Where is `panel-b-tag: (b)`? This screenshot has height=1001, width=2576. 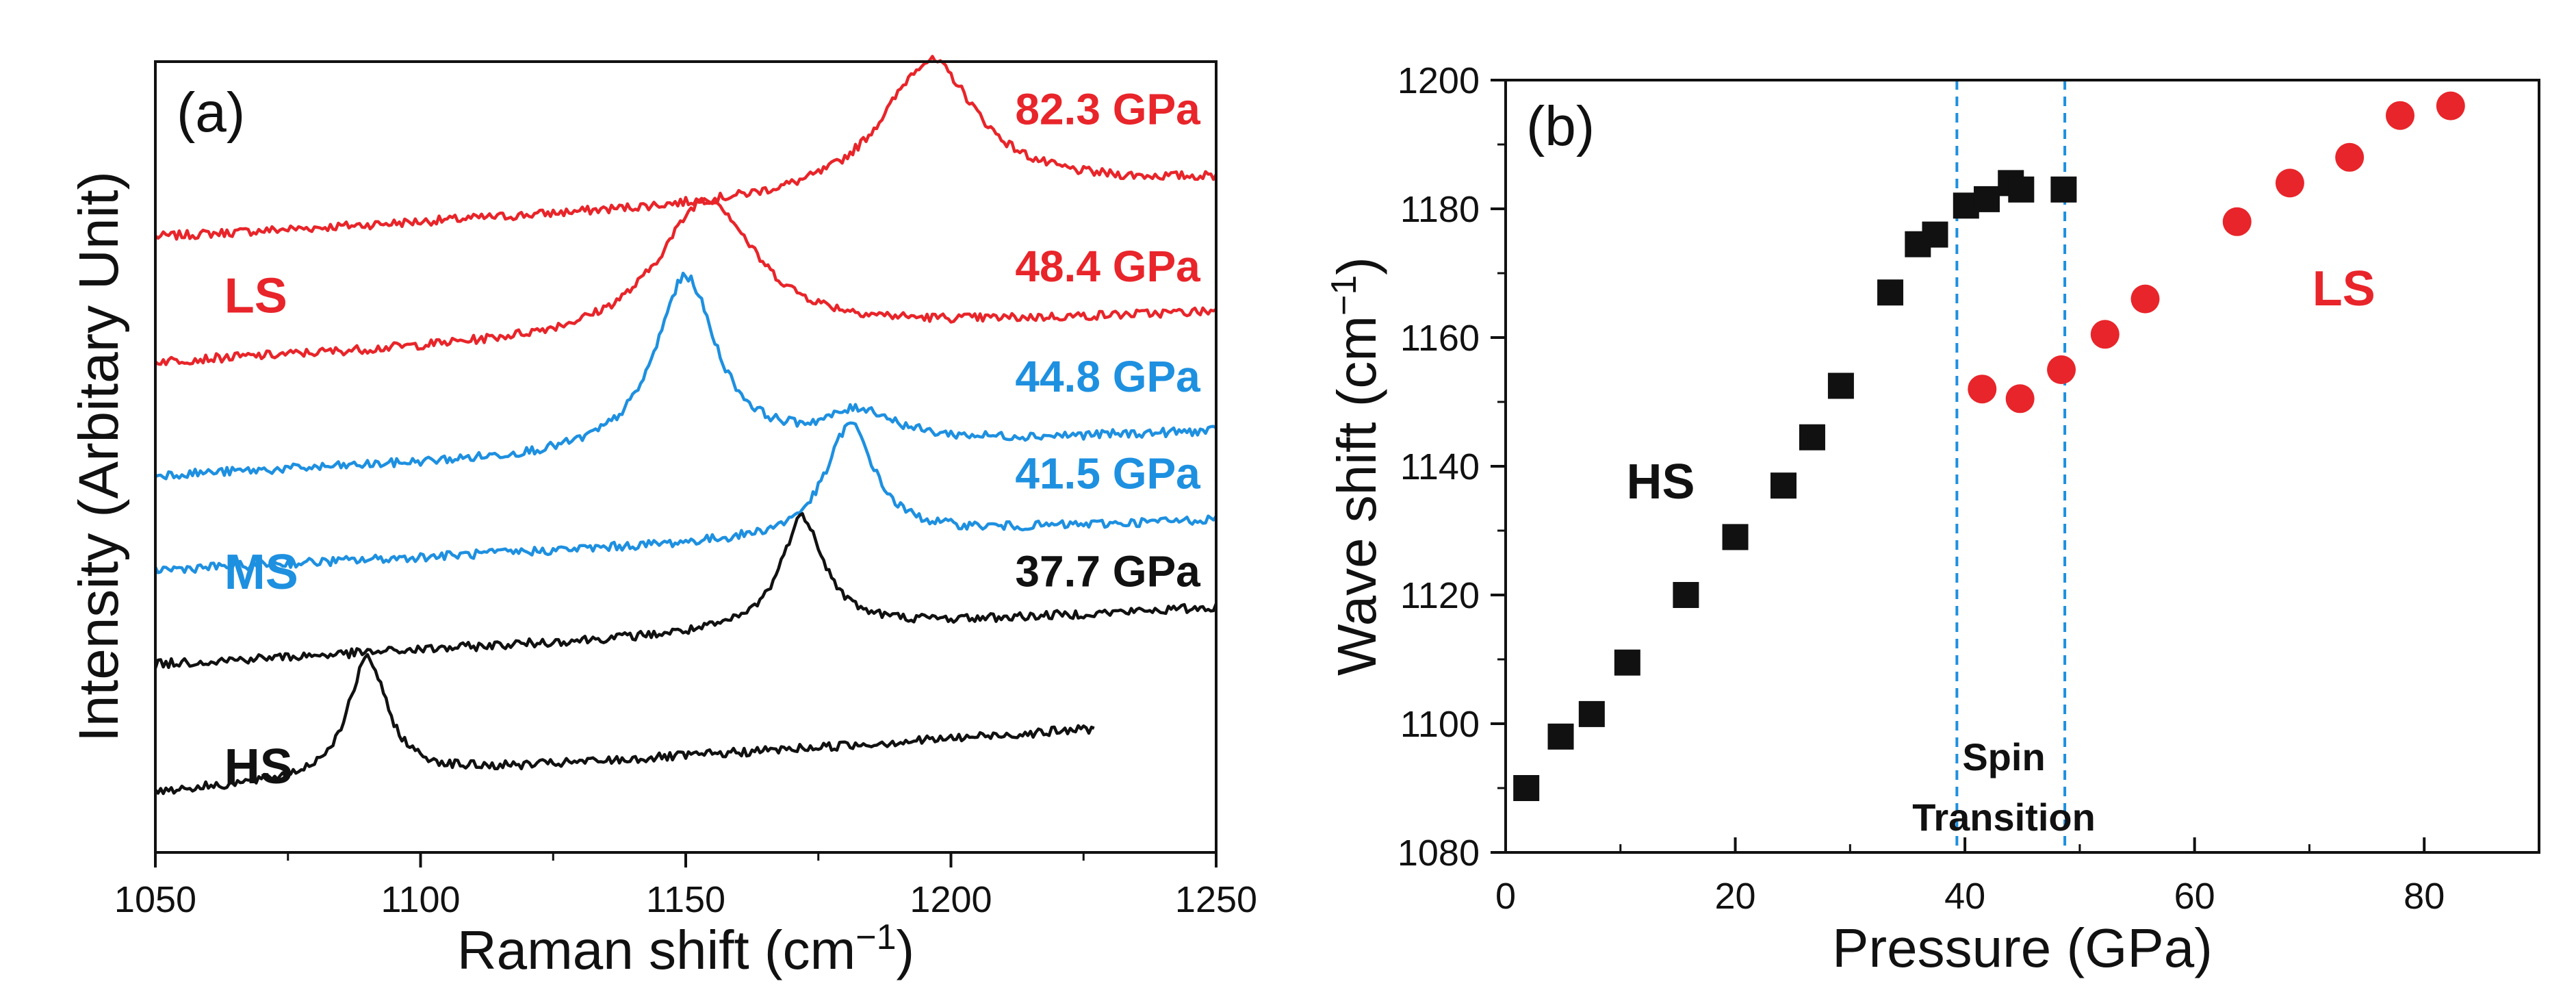
panel-b-tag: (b) is located at coordinates (1560, 126).